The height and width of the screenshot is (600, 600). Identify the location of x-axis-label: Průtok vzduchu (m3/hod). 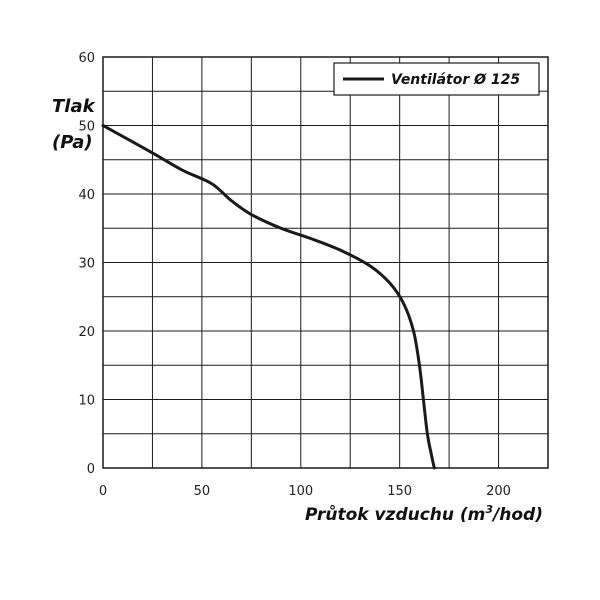
(424, 514).